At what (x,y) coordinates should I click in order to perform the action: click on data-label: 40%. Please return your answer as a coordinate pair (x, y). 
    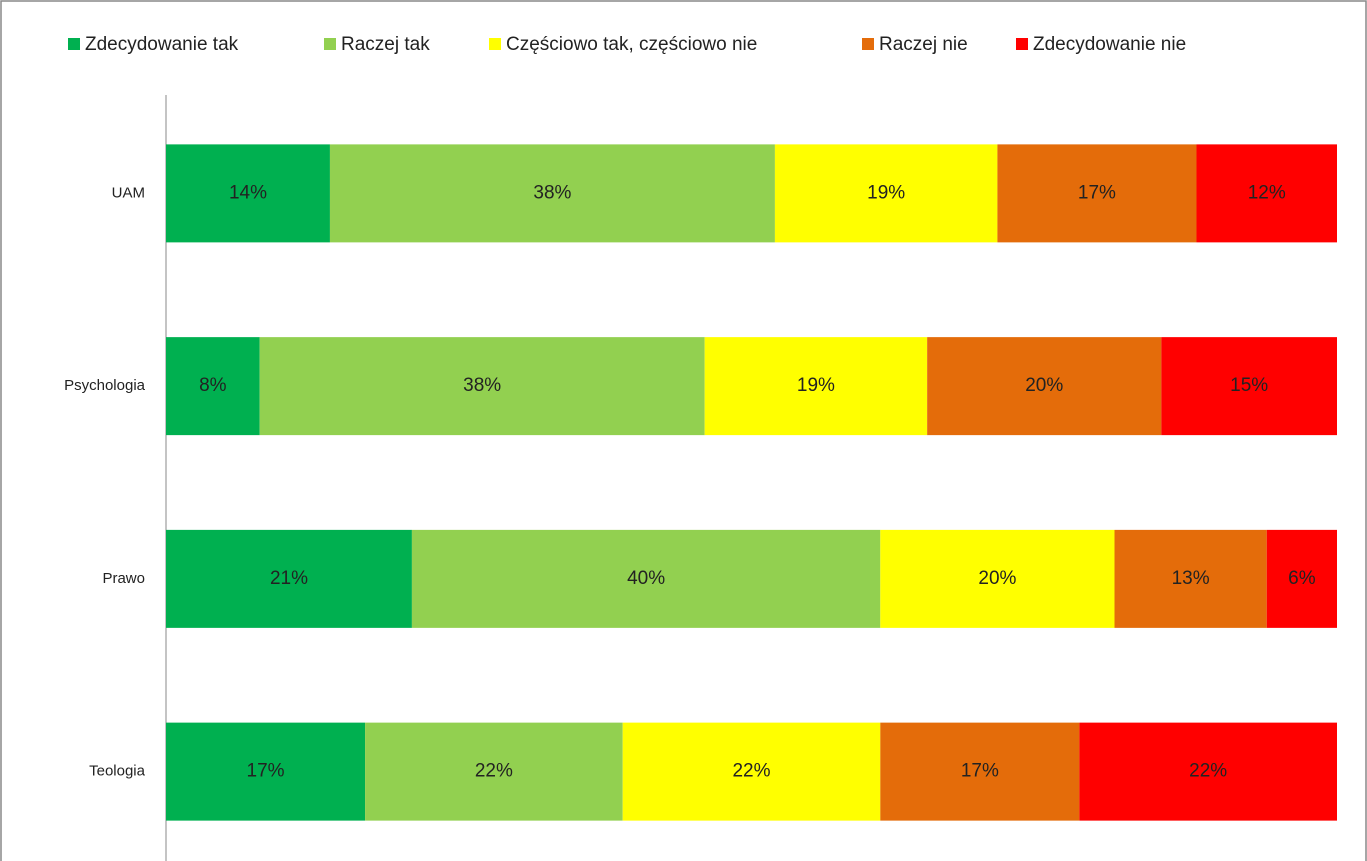
    Looking at the image, I should click on (646, 578).